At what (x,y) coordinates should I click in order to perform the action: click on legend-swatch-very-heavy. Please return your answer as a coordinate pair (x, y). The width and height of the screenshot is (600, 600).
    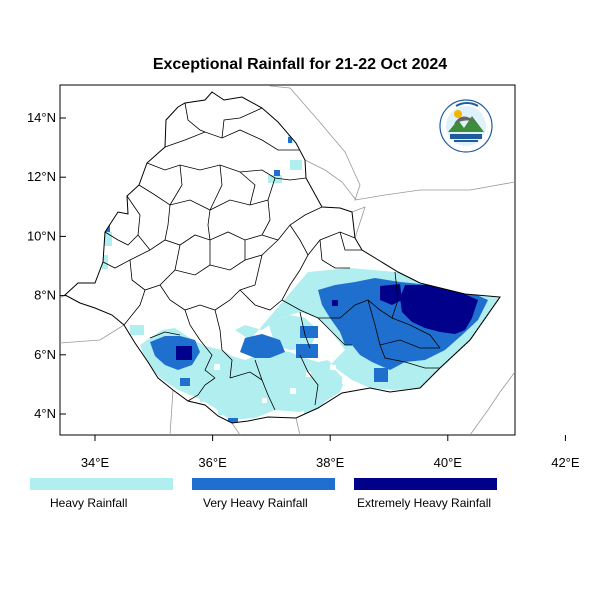
    Looking at the image, I should click on (263, 484).